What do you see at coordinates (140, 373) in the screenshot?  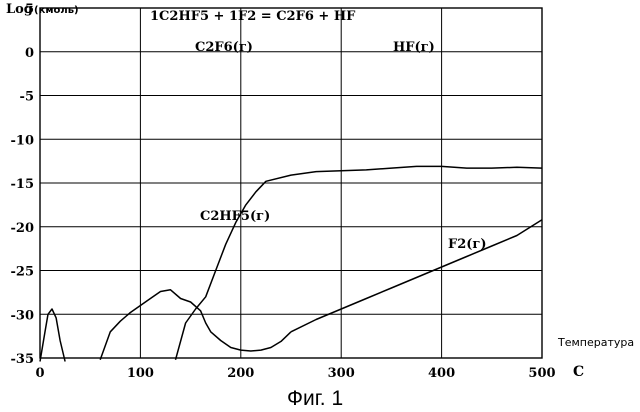 I see `x-tick-label: 100` at bounding box center [140, 373].